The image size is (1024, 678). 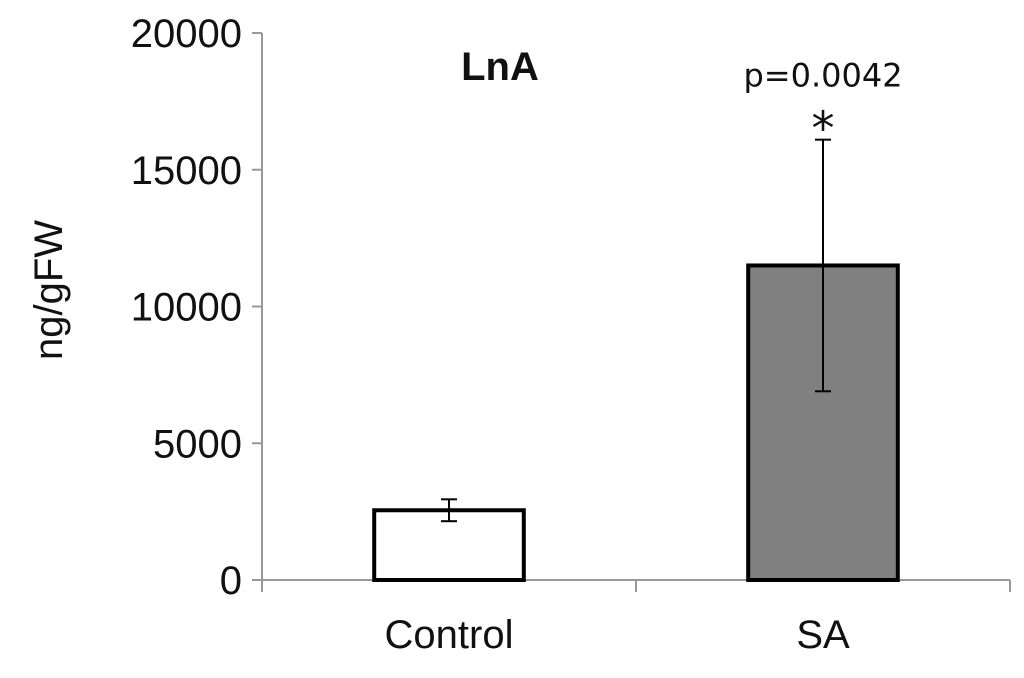 I want to click on y-tick-label: 5000, so click(x=197, y=444).